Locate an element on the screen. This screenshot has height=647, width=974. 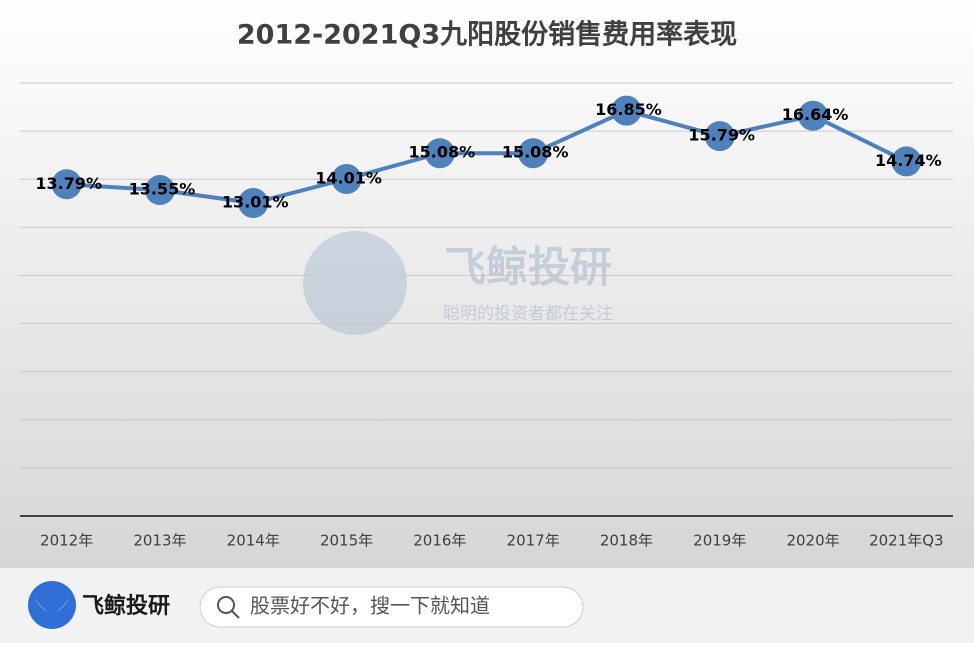
search-placeholder: 股票好不好，搜一下就知道 is located at coordinates (370, 606).